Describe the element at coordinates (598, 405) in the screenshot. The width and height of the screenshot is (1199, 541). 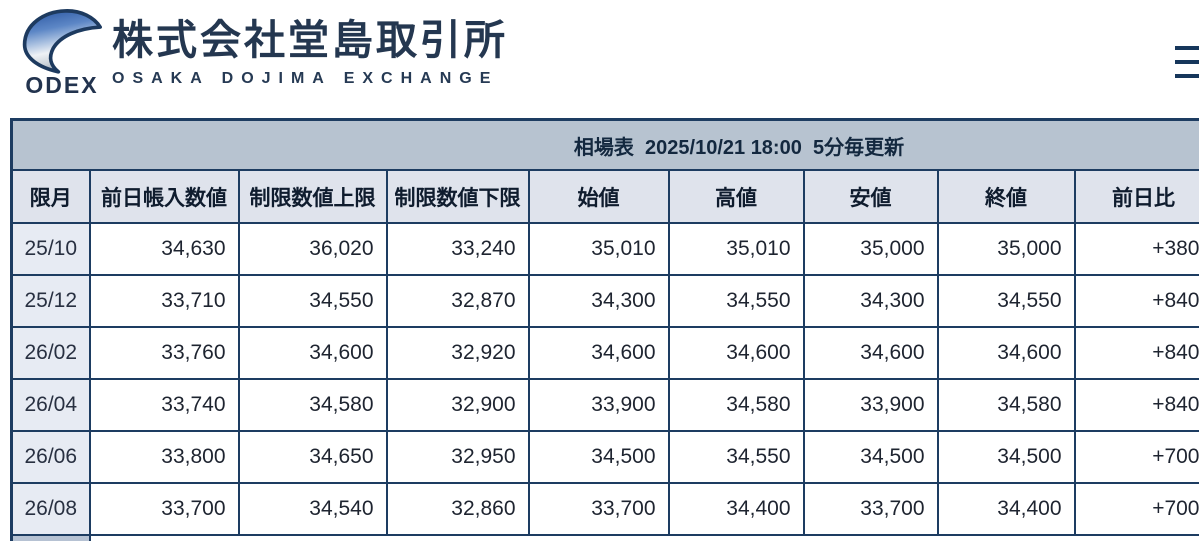
I see `cell-open: 33,900` at that location.